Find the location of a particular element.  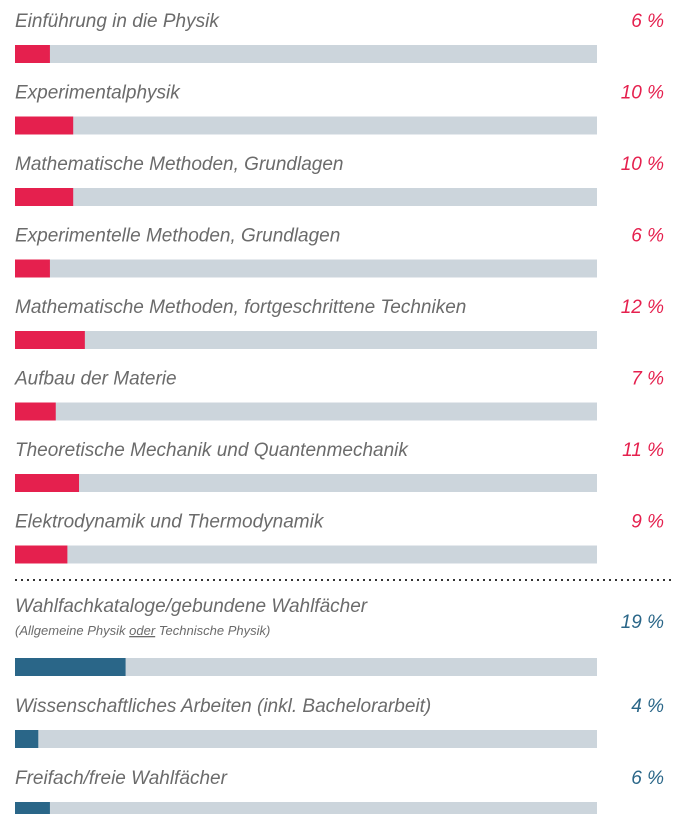

note-part: (Allgemeine Physik is located at coordinates (72, 630).